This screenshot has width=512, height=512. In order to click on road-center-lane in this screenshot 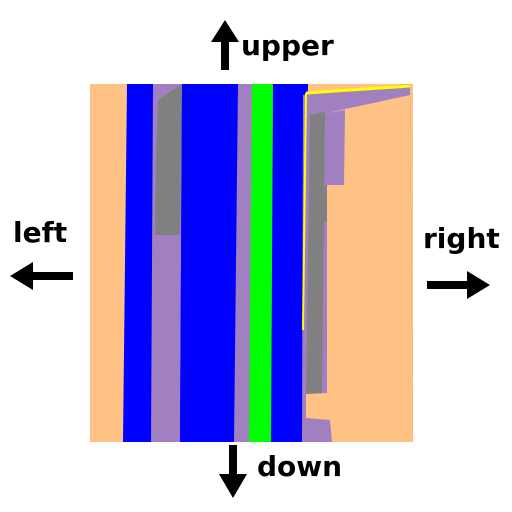, I will do `click(209, 263)`.